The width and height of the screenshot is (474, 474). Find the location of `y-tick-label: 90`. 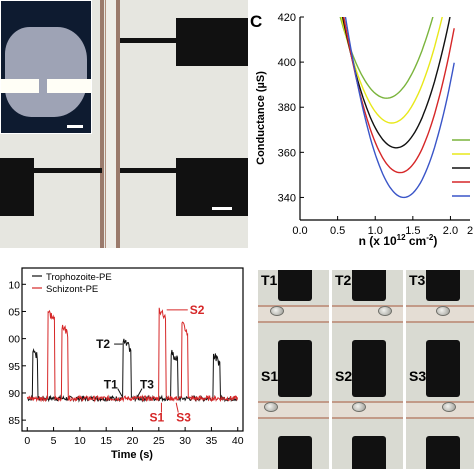

y-tick-label: 90 is located at coordinates (14, 394).